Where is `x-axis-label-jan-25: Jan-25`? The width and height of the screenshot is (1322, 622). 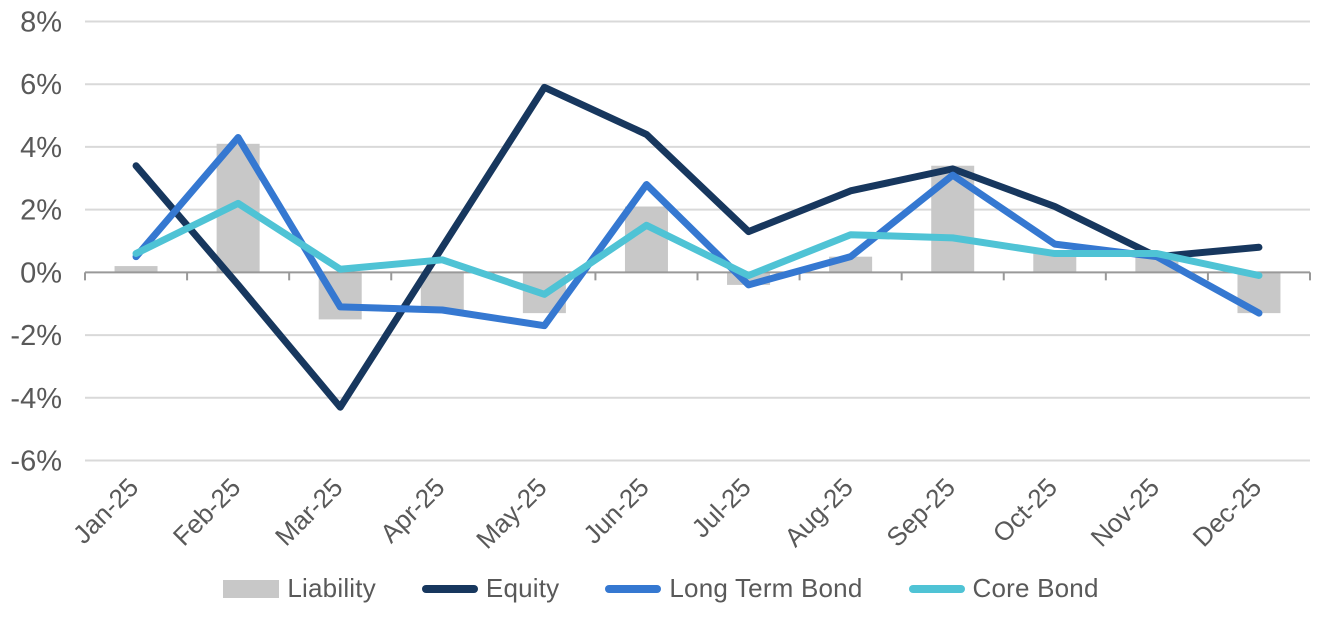
x-axis-label-jan-25: Jan-25 is located at coordinates (105, 510).